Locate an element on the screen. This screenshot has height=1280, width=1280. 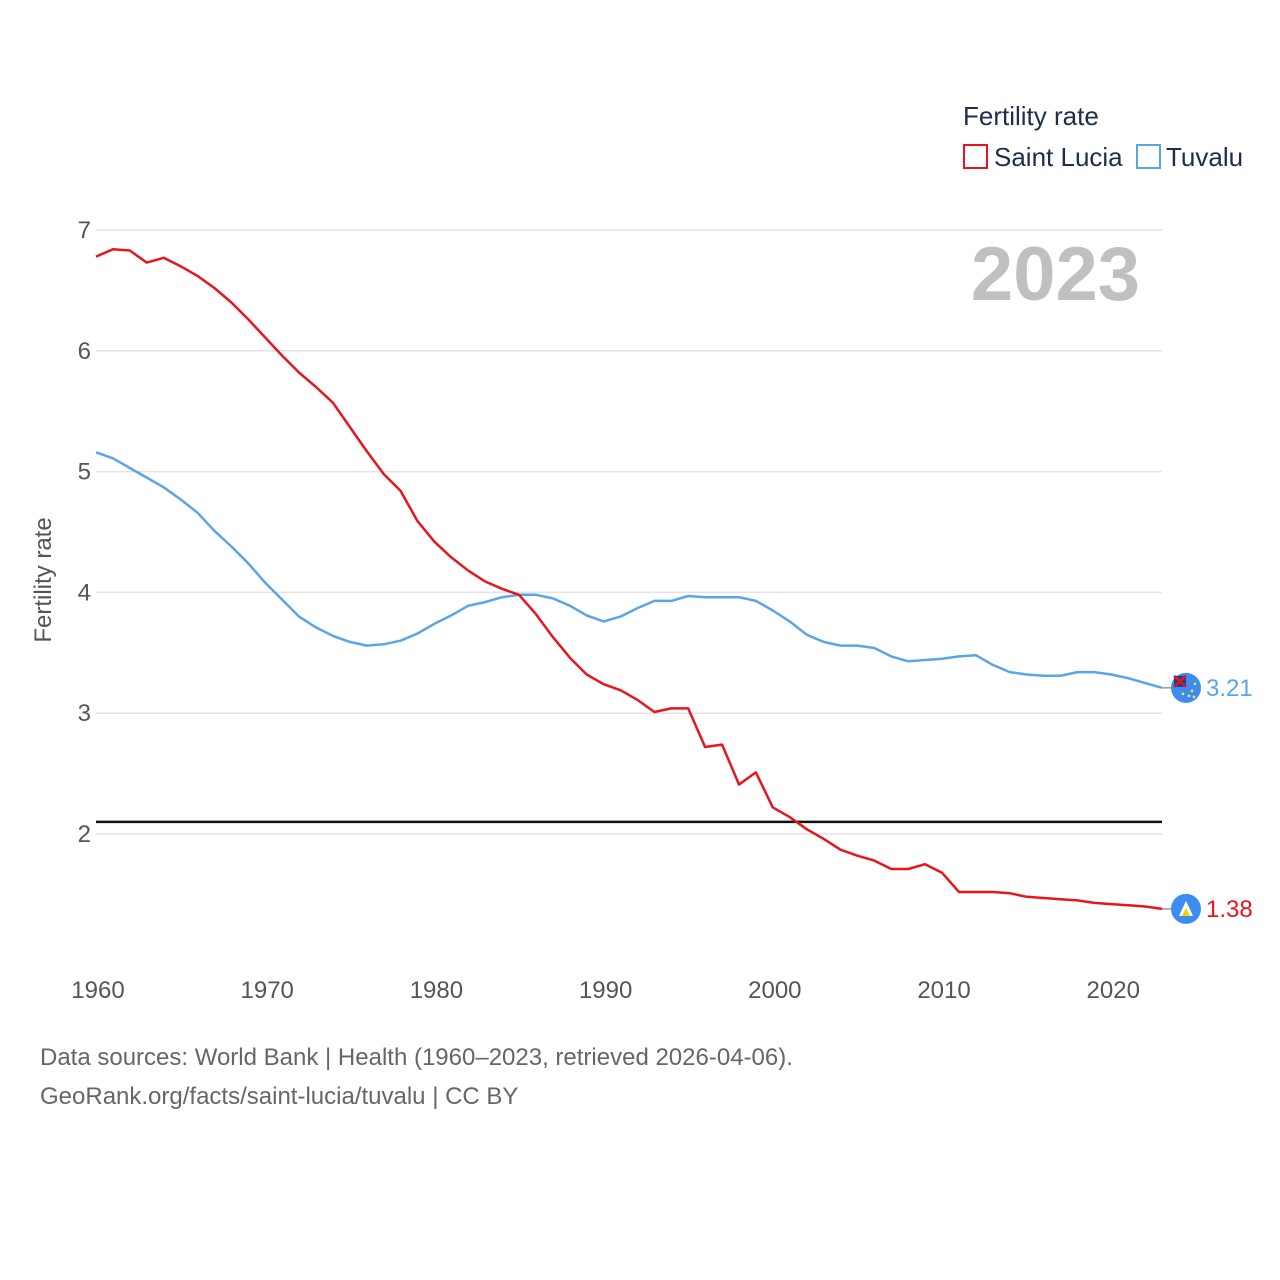
y-tick-5: 5 is located at coordinates (84, 472).